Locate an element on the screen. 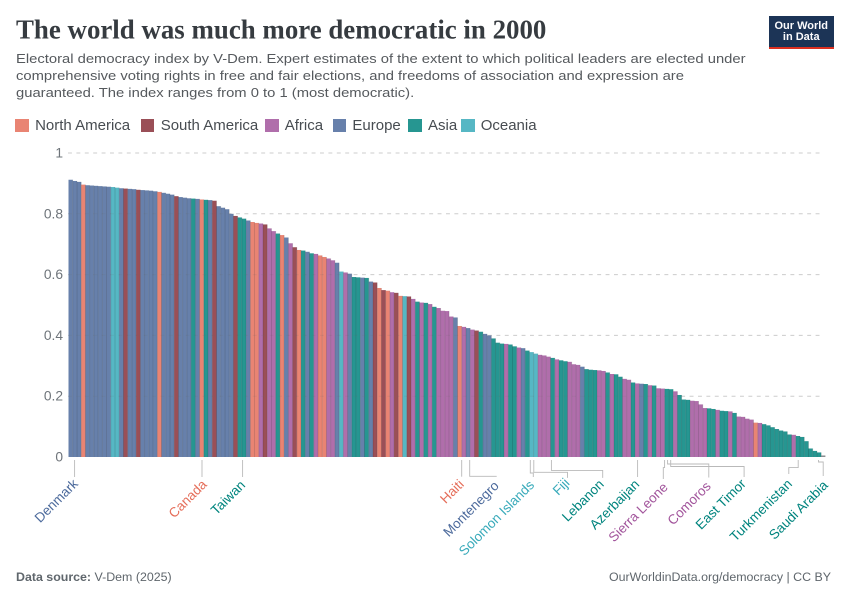 The height and width of the screenshot is (600, 850). svg-text: 0.2 is located at coordinates (53, 396).